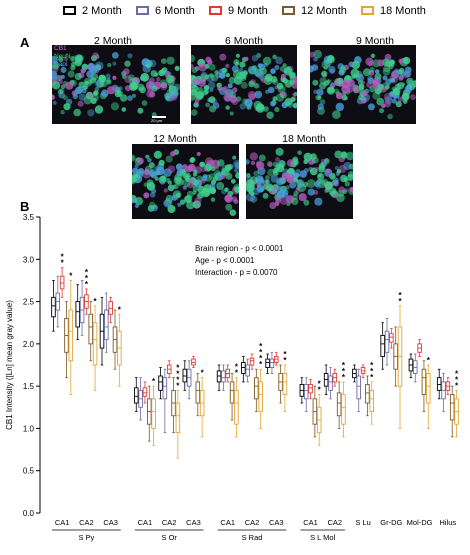 The image size is (470, 555). What do you see at coordinates (239, 248) in the screenshot?
I see `stats-line: Brain region - p < 0.0001` at bounding box center [239, 248].